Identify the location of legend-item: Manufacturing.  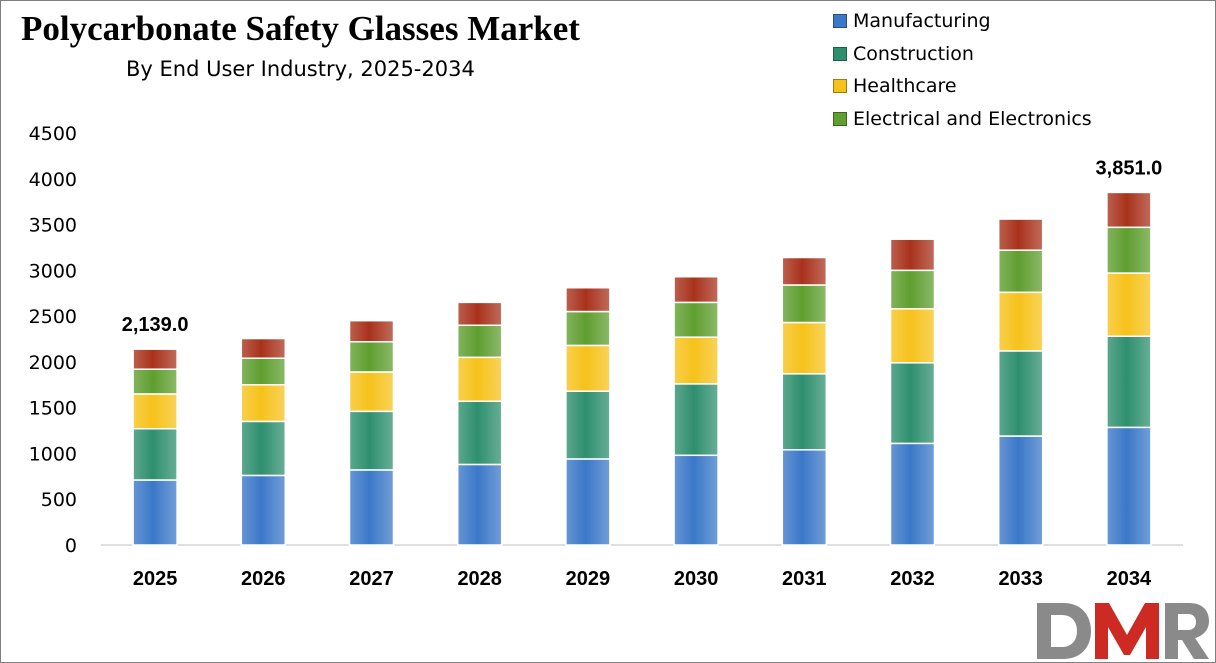
(962, 21).